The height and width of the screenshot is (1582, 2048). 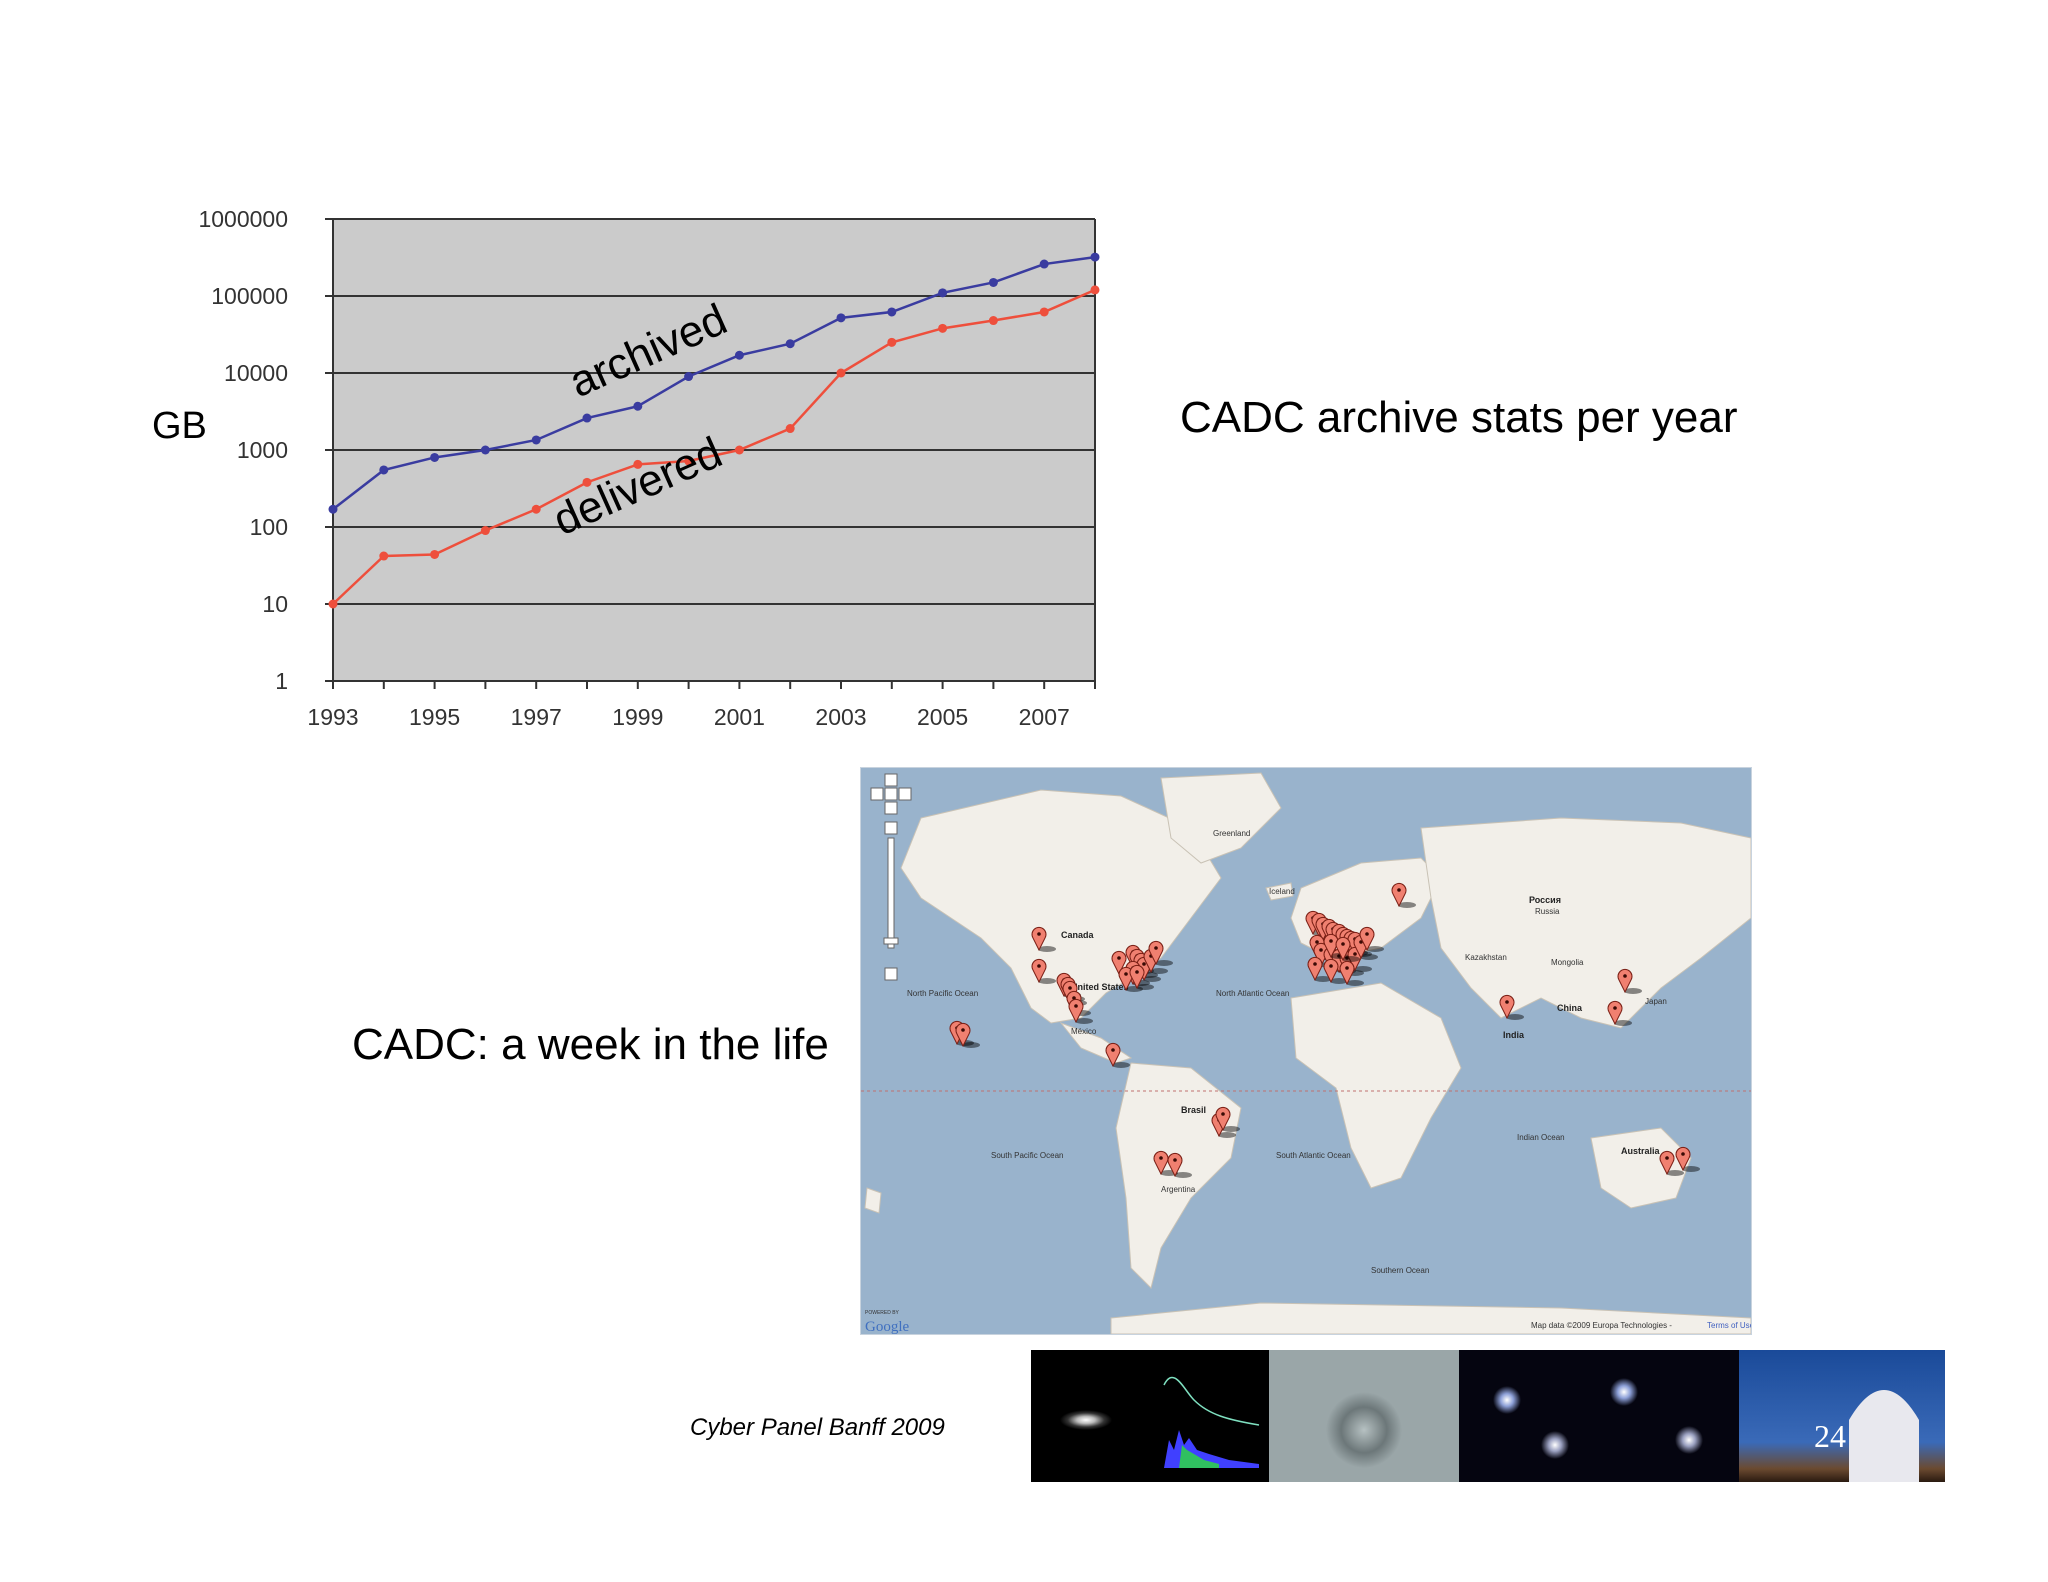 I want to click on observatory-image, so click(x=1842, y=1416).